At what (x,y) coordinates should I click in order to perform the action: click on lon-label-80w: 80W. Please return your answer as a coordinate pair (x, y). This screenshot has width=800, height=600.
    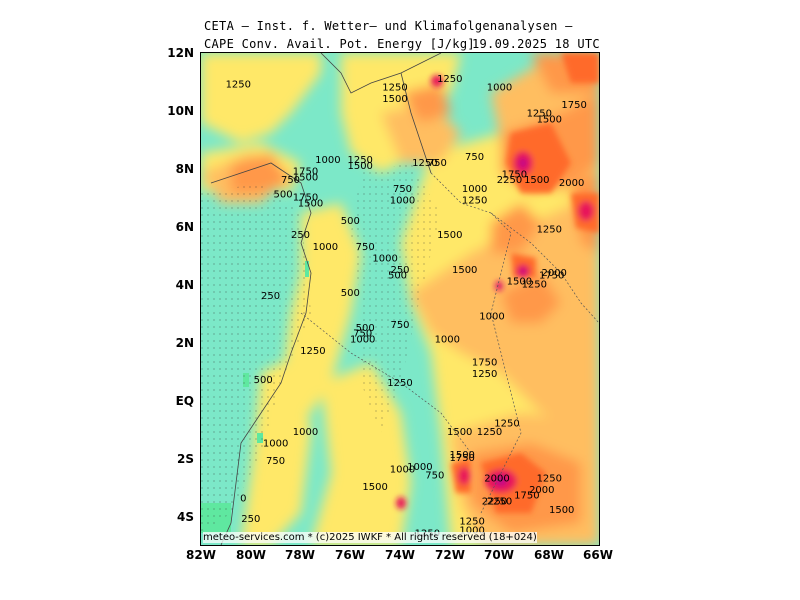
    Looking at the image, I should click on (251, 555).